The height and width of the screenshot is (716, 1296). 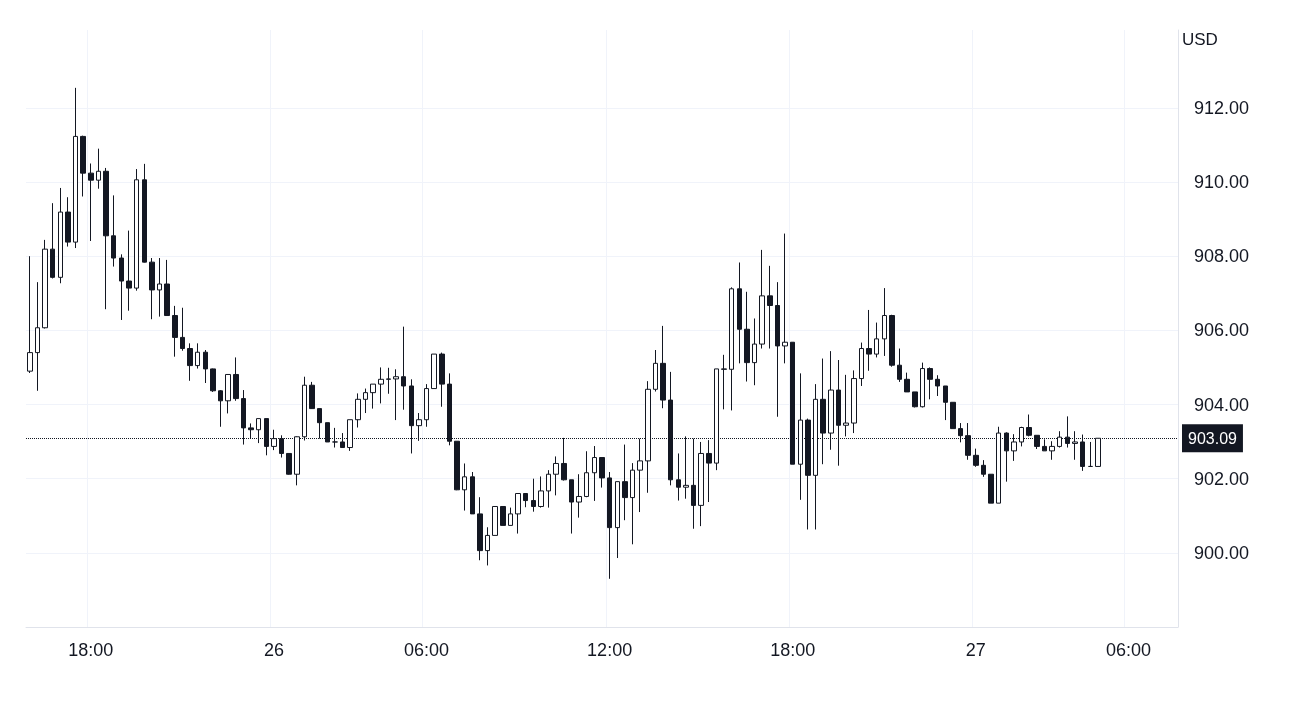 I want to click on y-tick-label: 908.00, so click(x=1222, y=256).